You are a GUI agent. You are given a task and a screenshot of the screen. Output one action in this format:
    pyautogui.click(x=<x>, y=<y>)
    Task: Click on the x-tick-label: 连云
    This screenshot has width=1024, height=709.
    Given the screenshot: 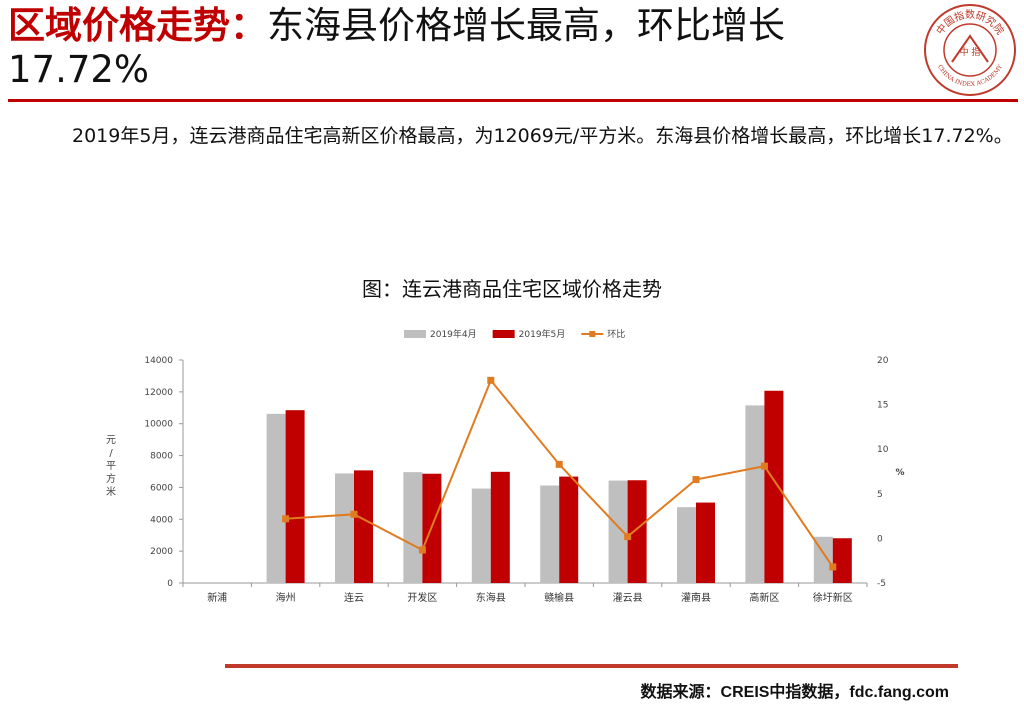 What is the action you would take?
    pyautogui.click(x=354, y=597)
    